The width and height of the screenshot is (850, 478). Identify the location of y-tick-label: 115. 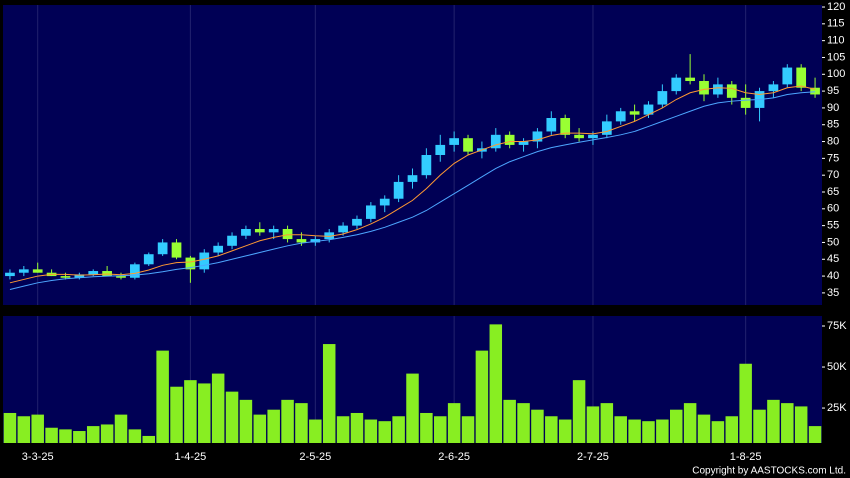
(836, 24).